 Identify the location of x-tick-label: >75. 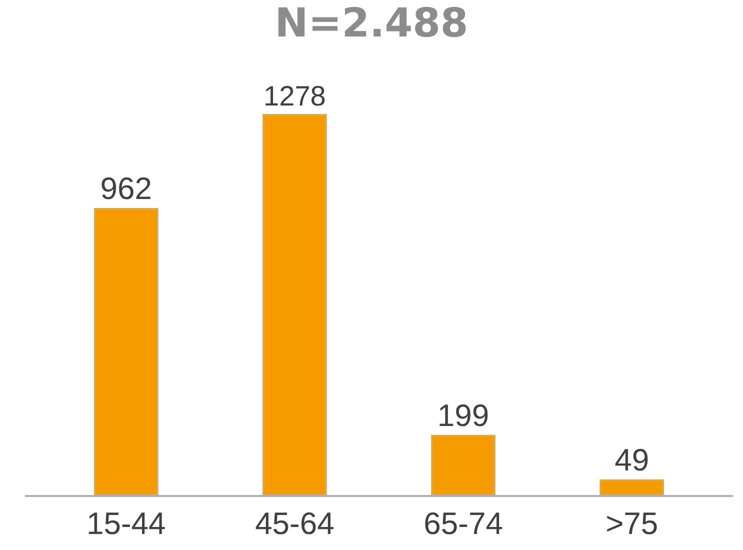
(632, 524).